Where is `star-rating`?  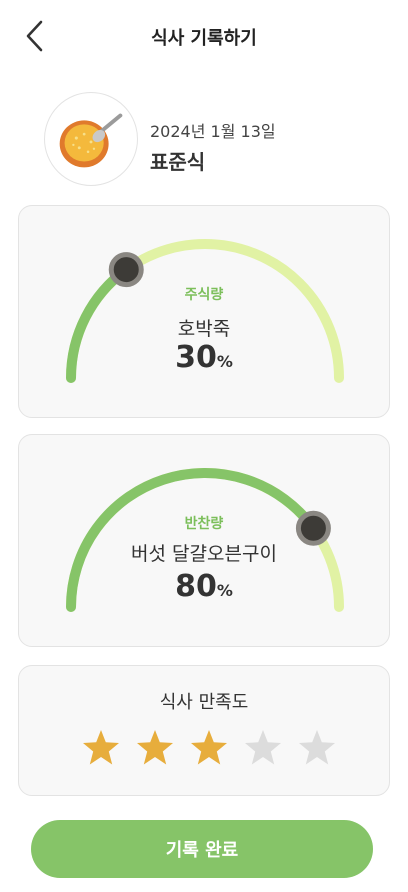
star-rating is located at coordinates (204, 748).